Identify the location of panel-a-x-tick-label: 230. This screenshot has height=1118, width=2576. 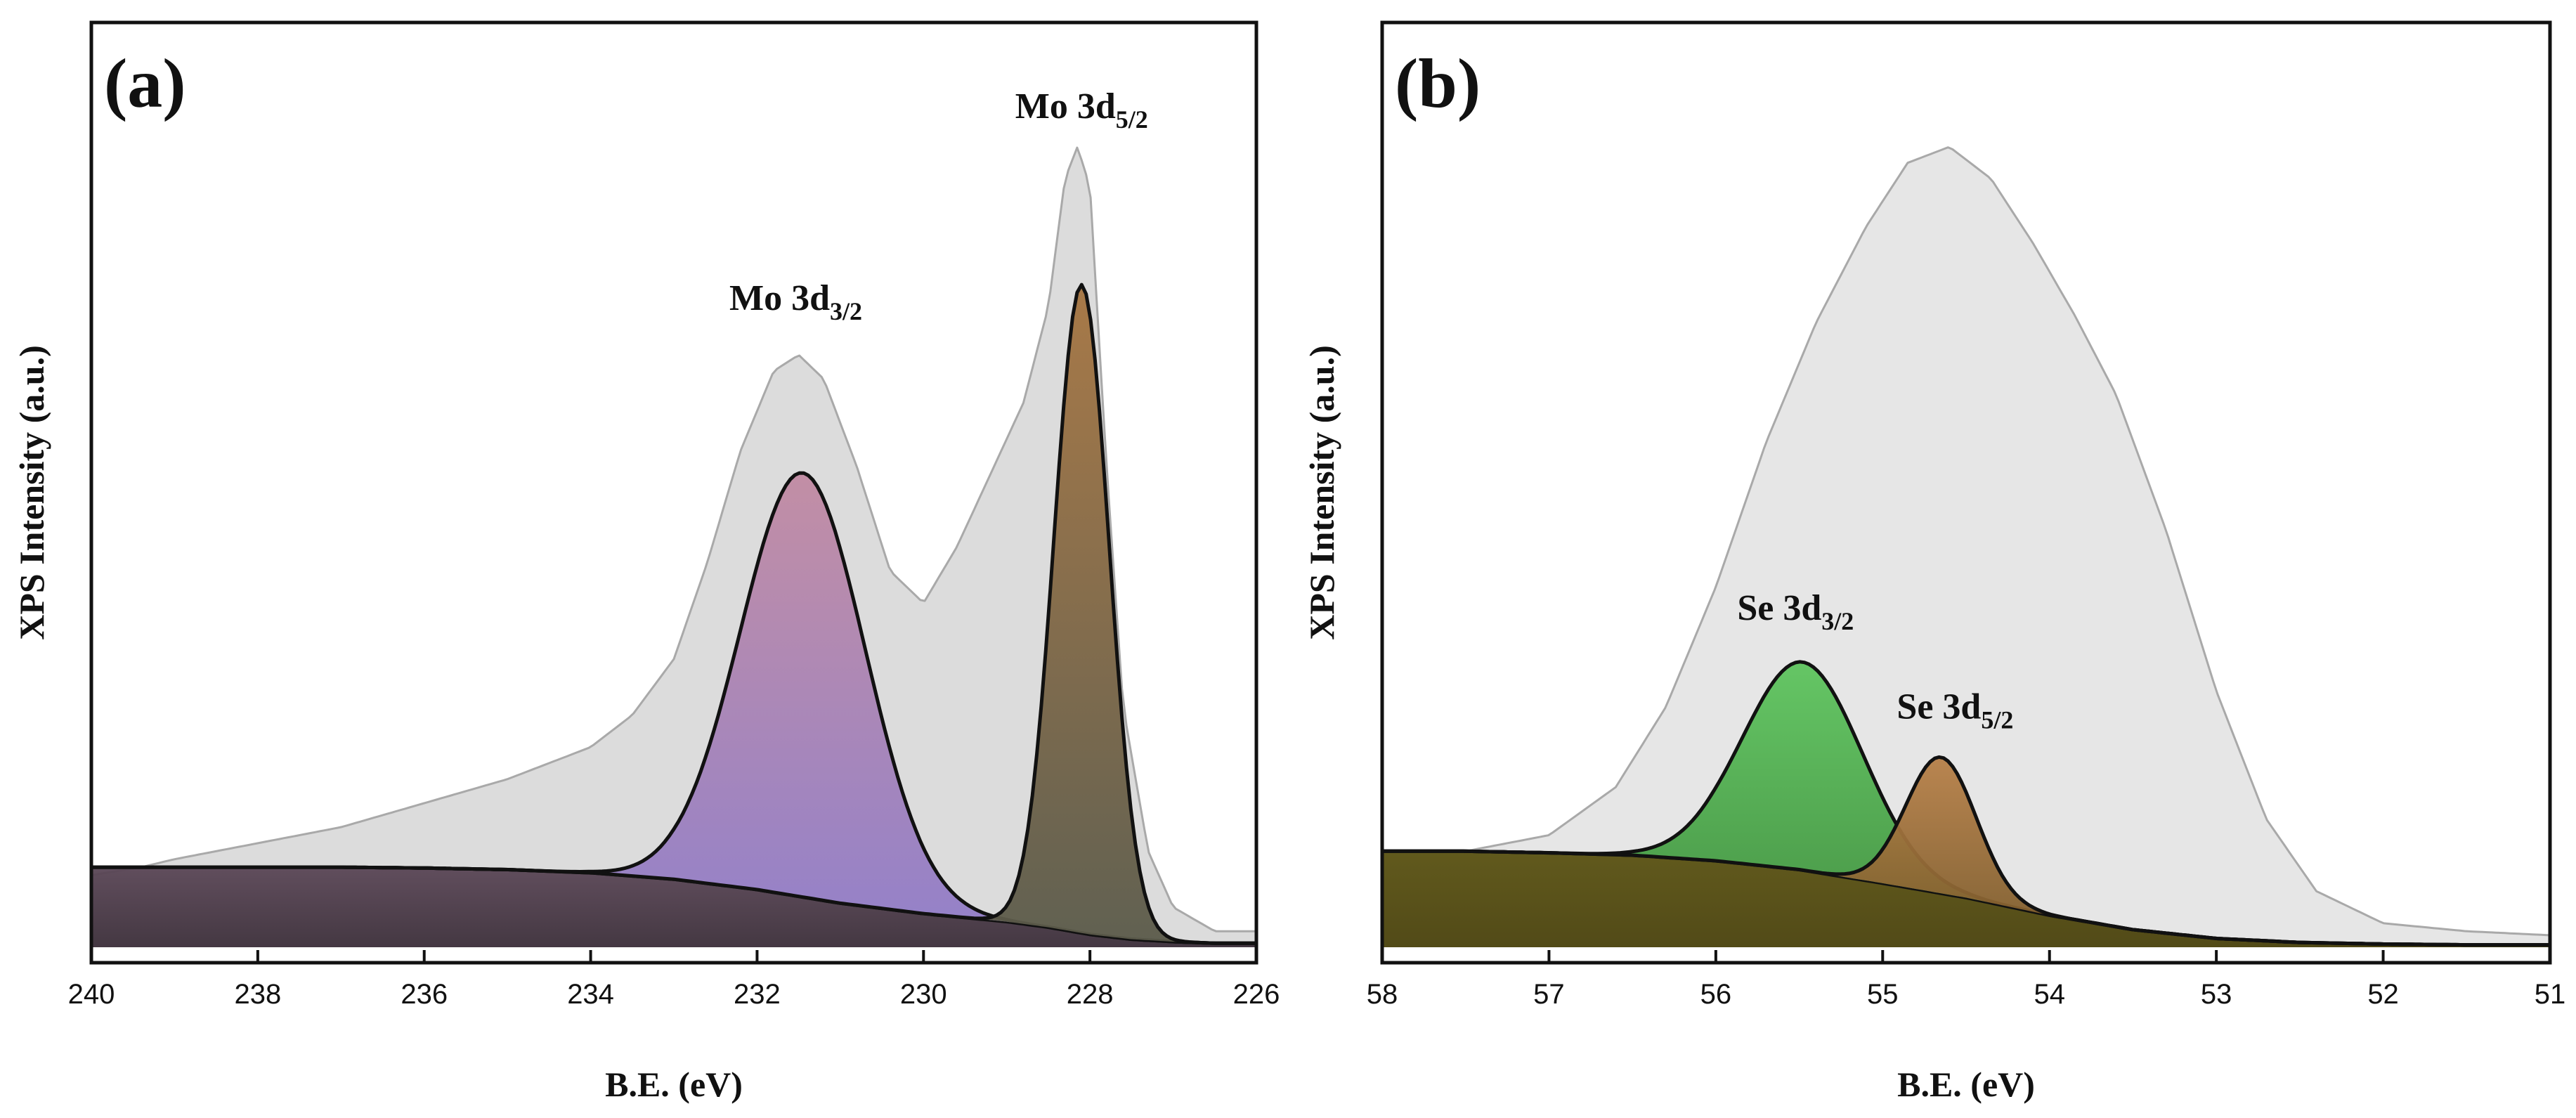
(923, 994).